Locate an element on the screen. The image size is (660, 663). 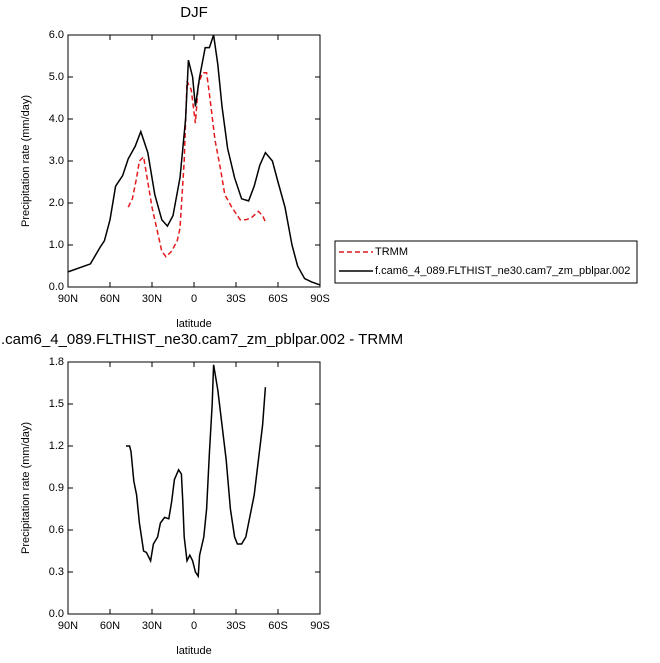
y-tick-label: 1.2 is located at coordinates (56, 446).